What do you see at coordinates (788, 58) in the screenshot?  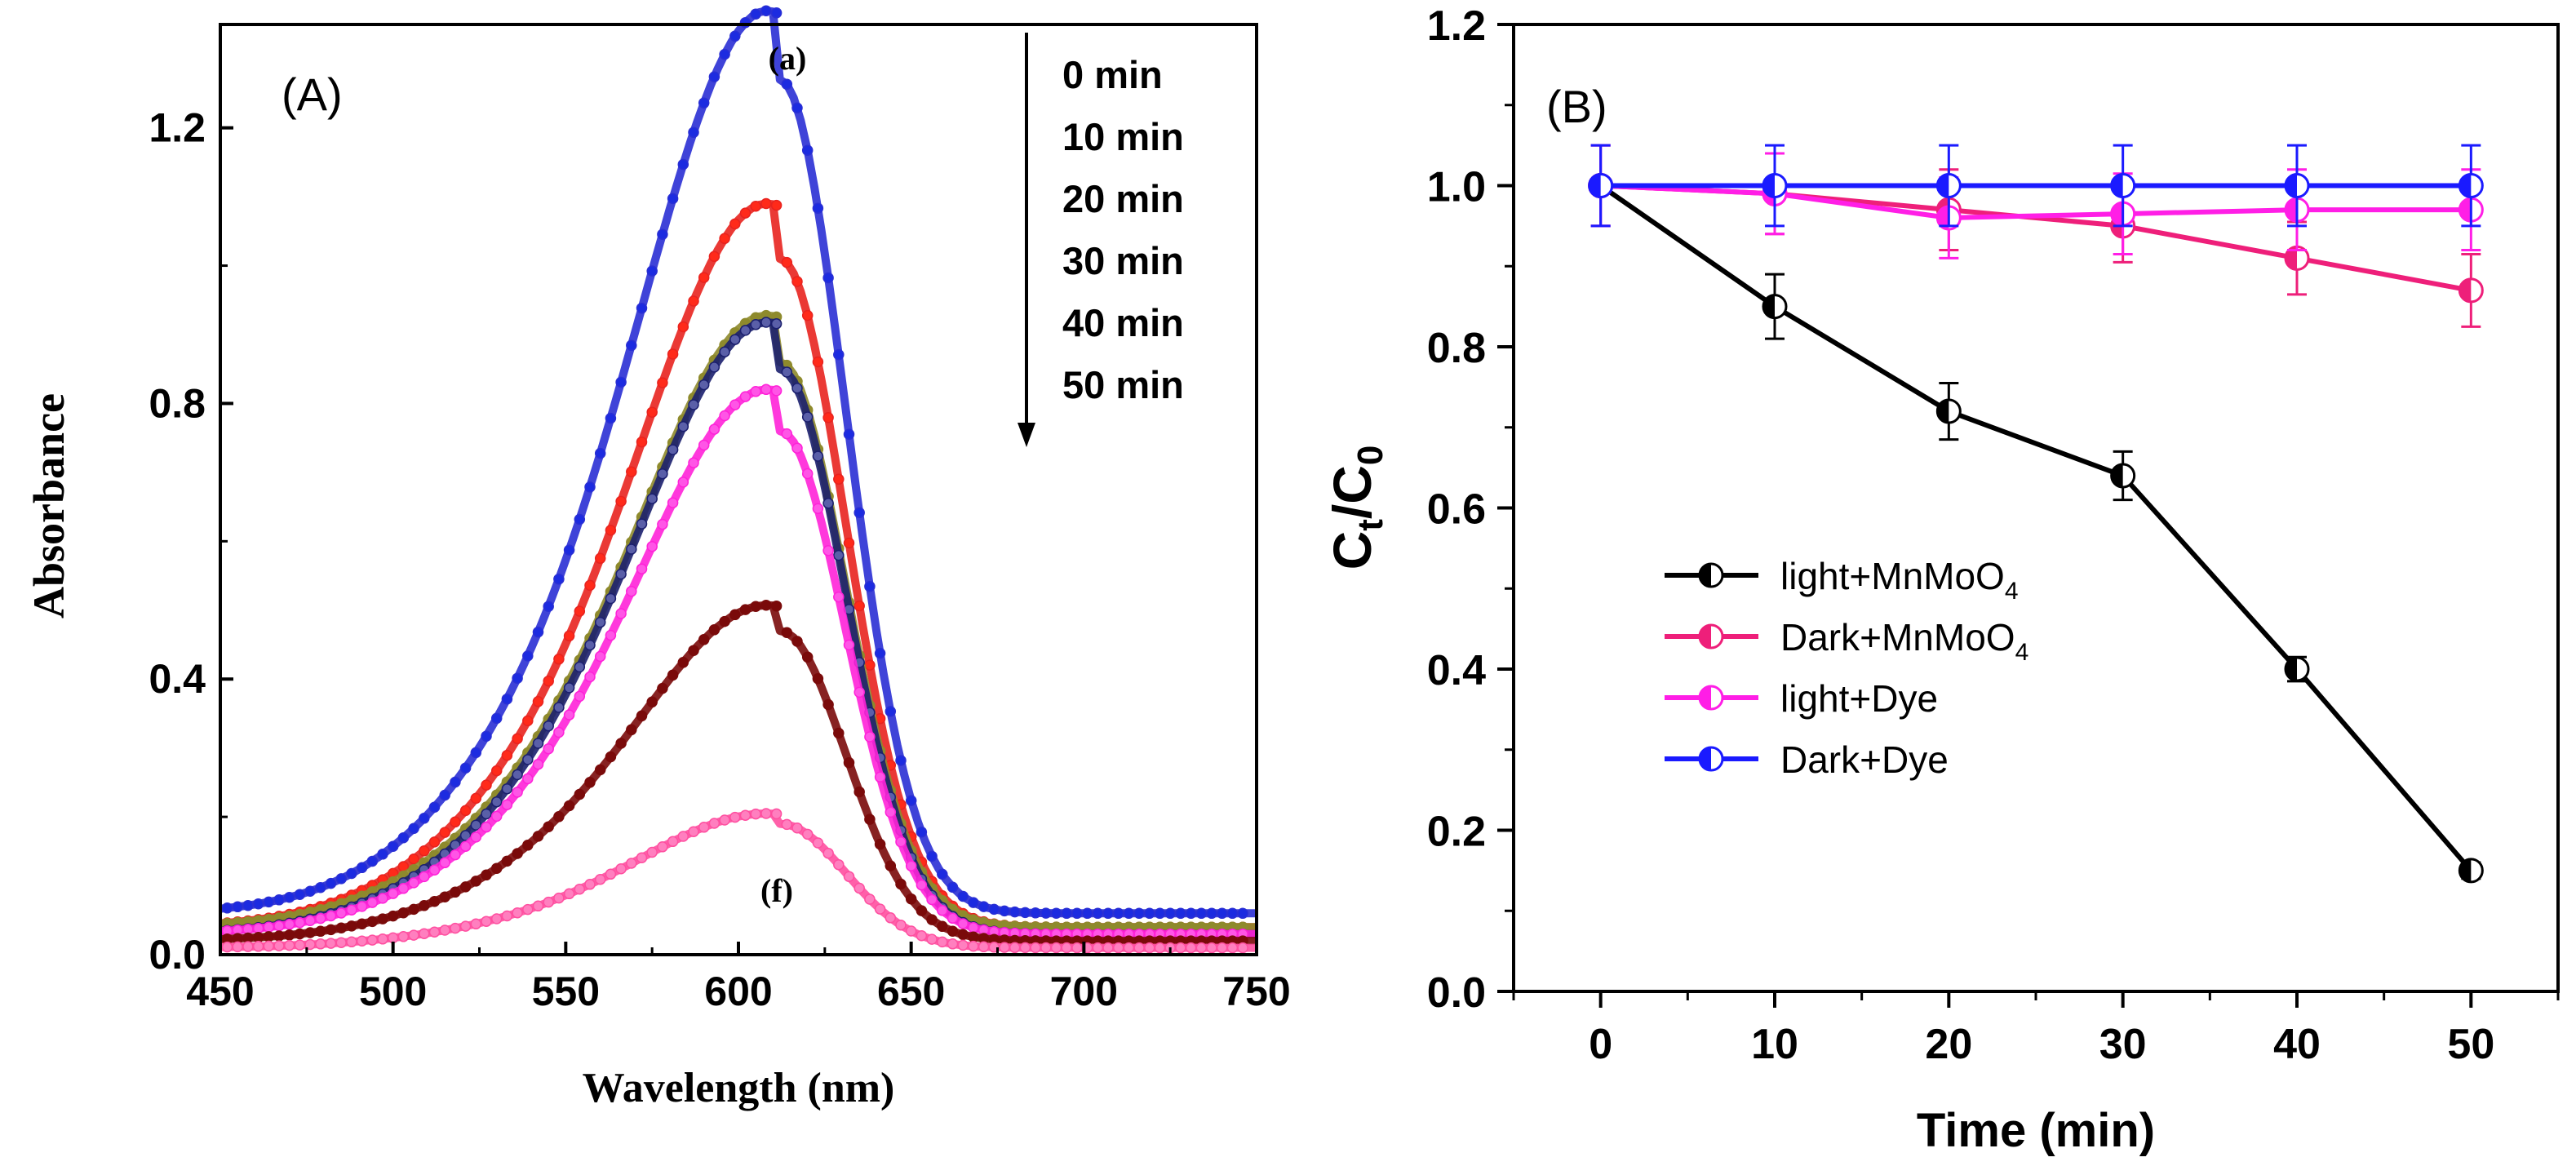 I see `curve-label-top: (a)` at bounding box center [788, 58].